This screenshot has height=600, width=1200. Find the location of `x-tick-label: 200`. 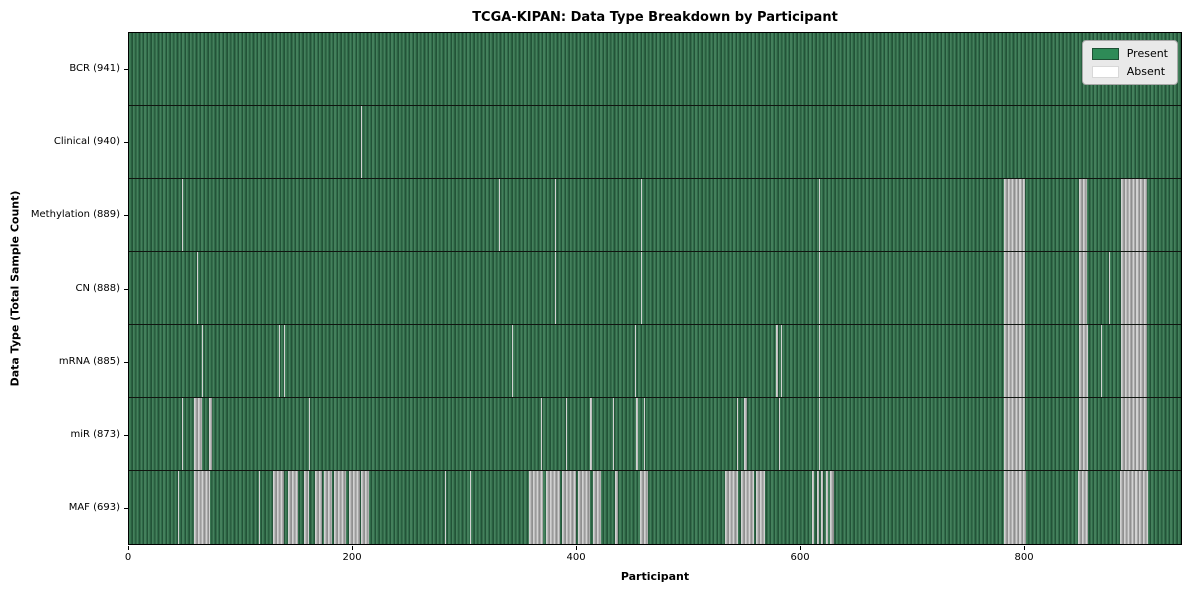

x-tick-label: 200 is located at coordinates (352, 557).